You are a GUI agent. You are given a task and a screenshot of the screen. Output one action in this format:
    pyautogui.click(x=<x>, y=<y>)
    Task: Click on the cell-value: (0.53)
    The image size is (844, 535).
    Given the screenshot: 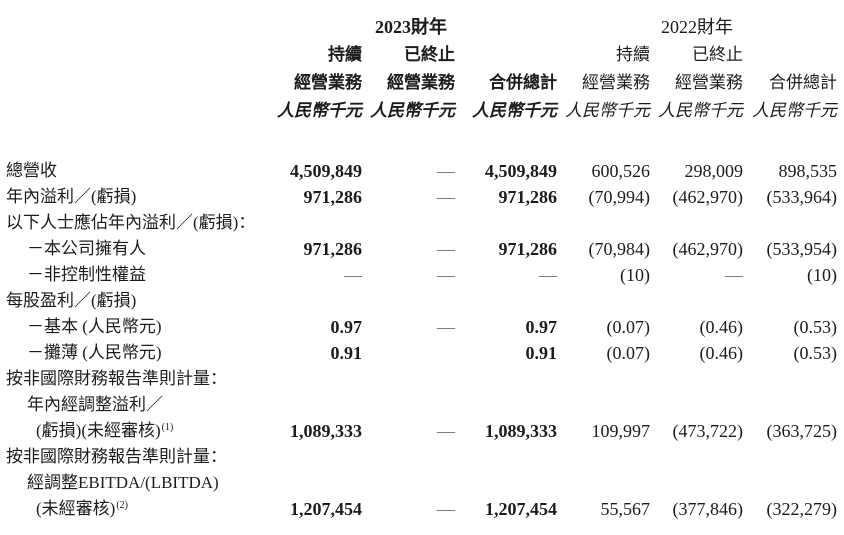 What is the action you would take?
    pyautogui.click(x=815, y=353)
    